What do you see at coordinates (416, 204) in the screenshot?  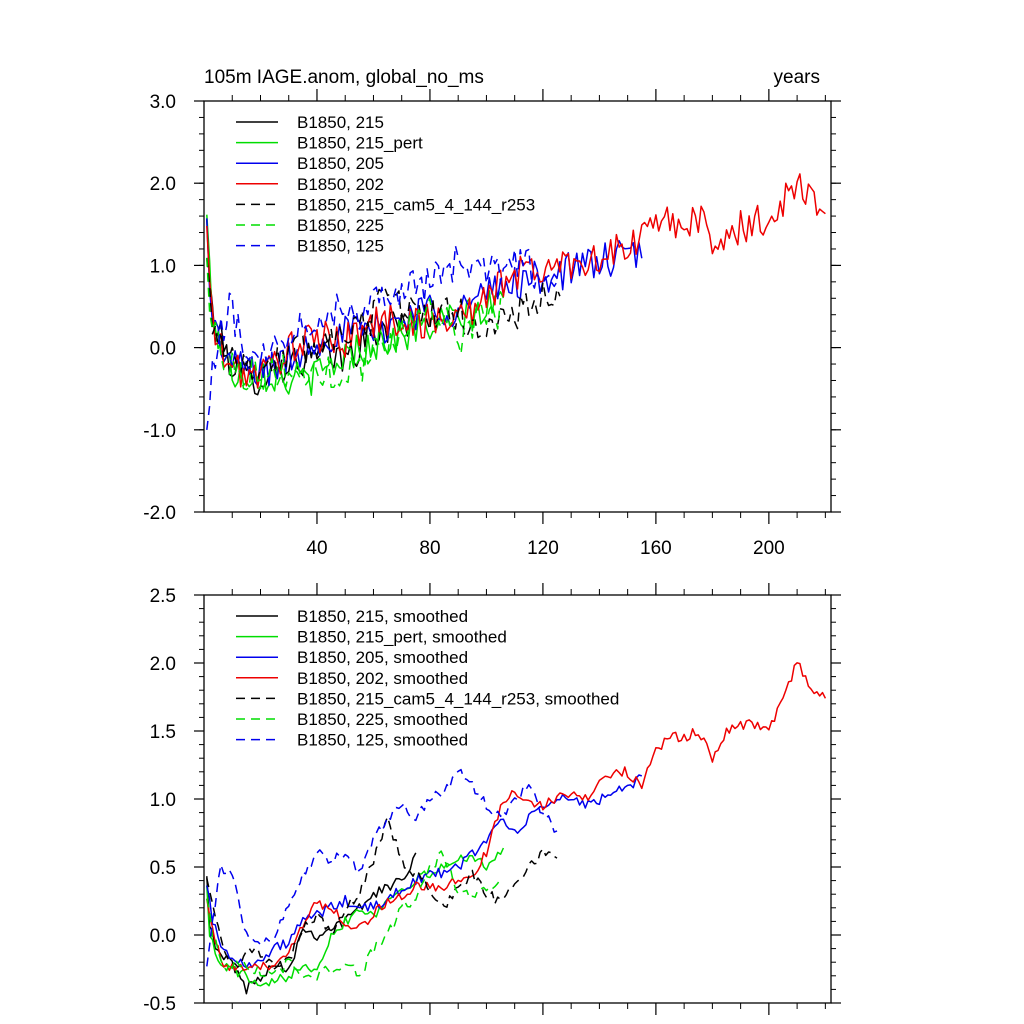 I see `top-legend-label: B1850, 215_cam5_4_144_r253` at bounding box center [416, 204].